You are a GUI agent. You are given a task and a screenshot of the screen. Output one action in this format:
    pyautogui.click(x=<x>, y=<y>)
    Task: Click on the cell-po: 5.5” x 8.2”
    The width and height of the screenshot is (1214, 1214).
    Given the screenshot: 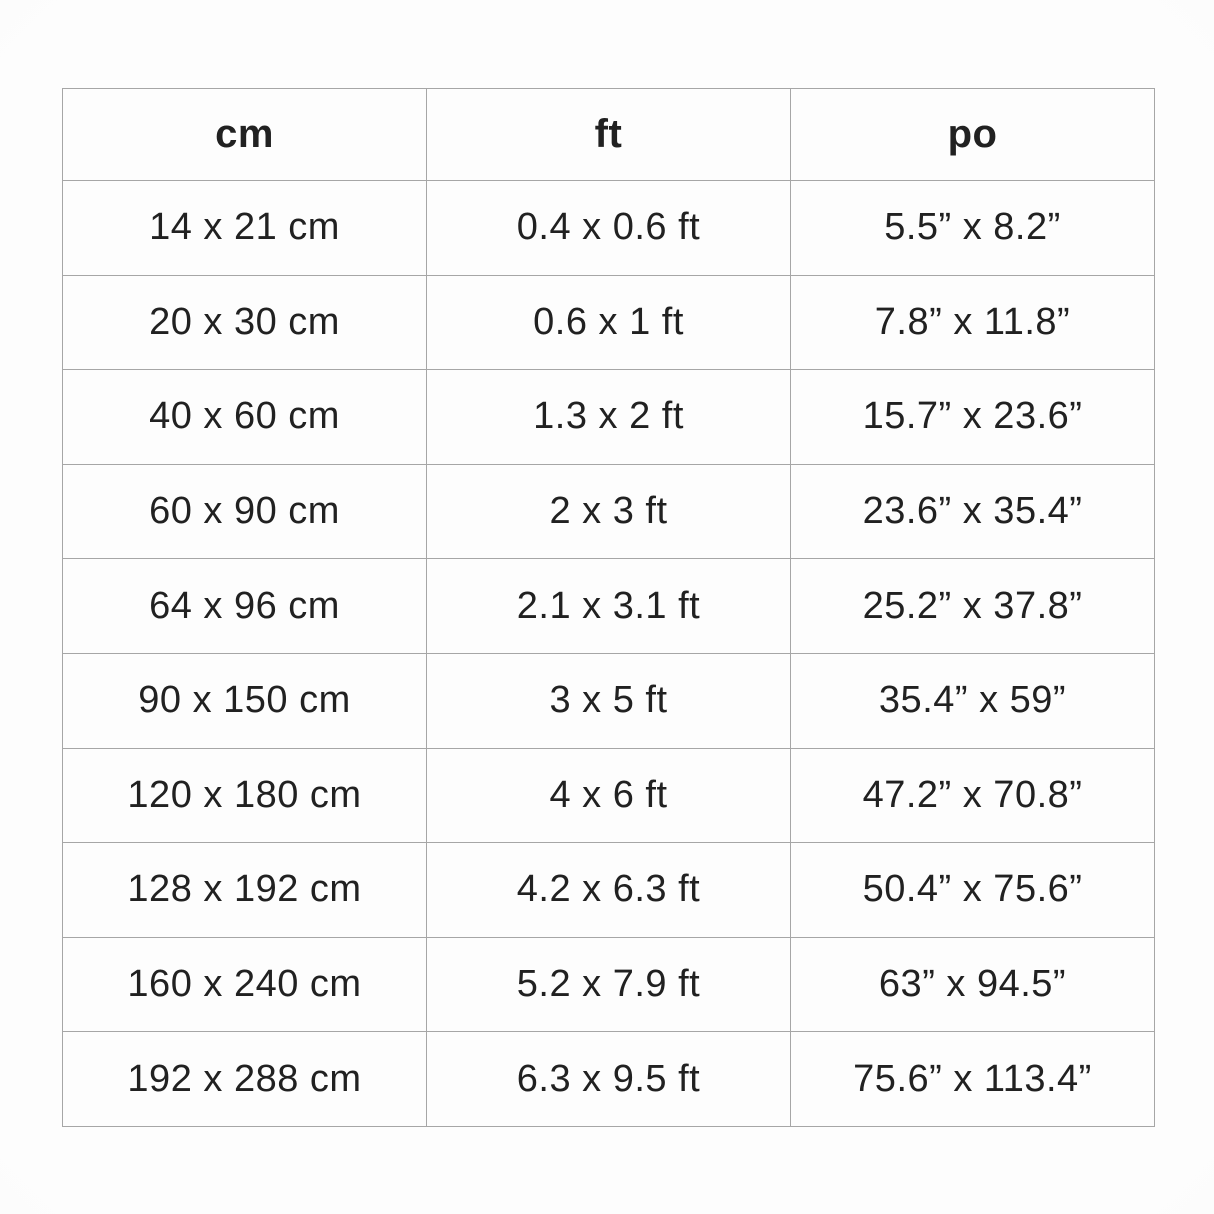 What is the action you would take?
    pyautogui.click(x=972, y=228)
    